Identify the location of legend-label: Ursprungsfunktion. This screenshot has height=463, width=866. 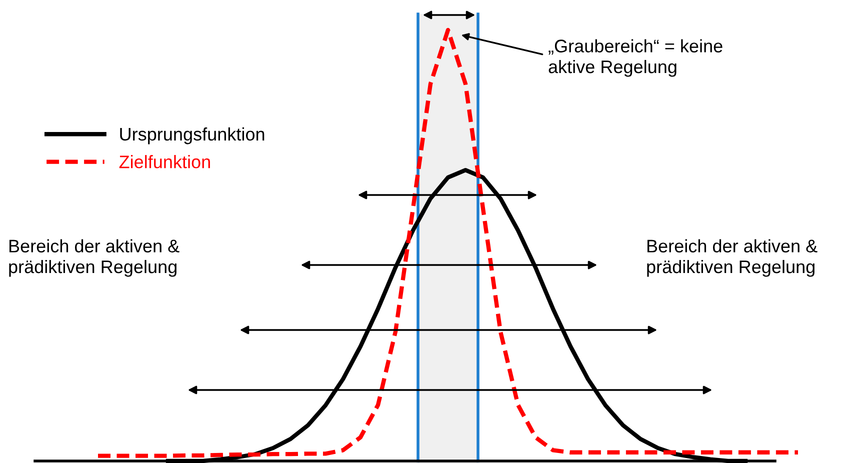
(192, 135).